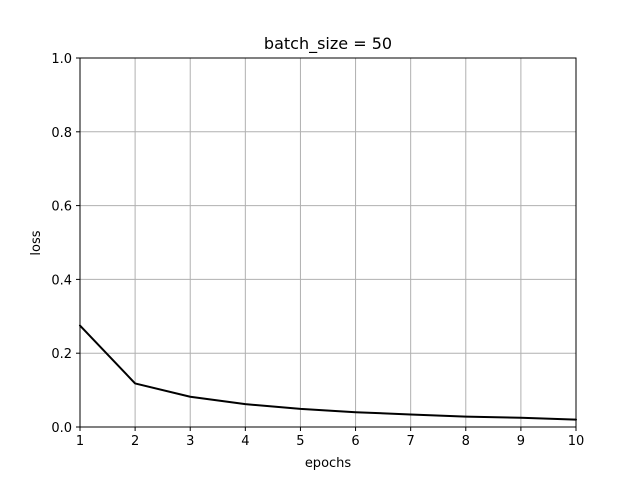  Describe the element at coordinates (36, 242) in the screenshot. I see `y-axis-label: loss` at that location.